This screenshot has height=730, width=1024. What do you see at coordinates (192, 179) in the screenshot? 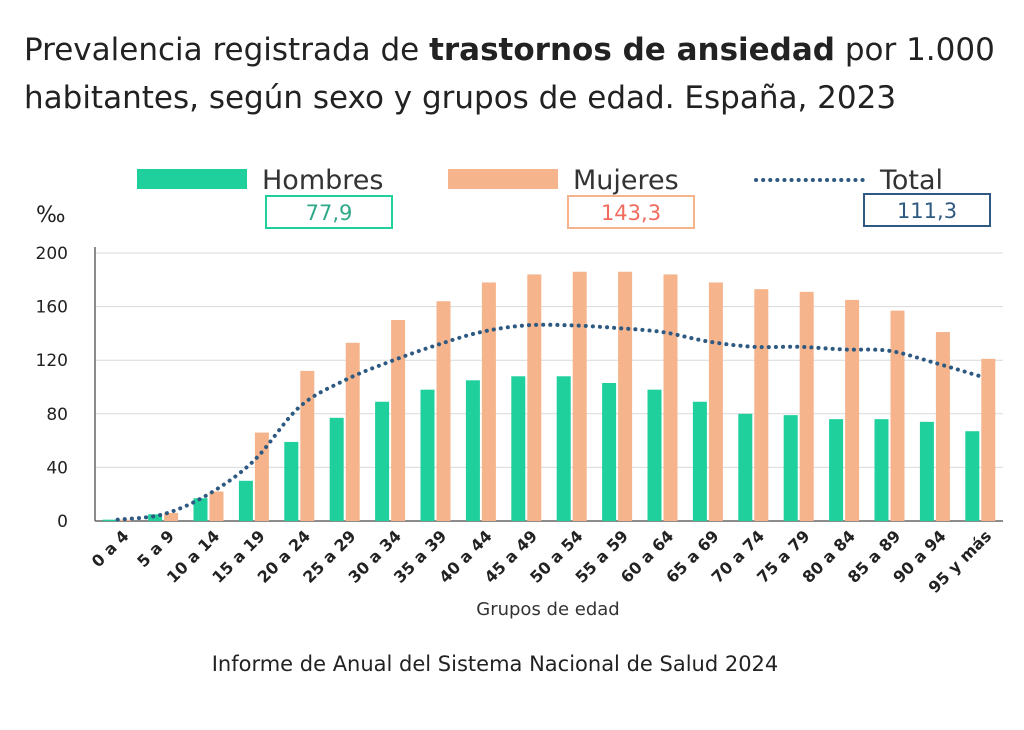
I see `legend-swatch-hombres` at bounding box center [192, 179].